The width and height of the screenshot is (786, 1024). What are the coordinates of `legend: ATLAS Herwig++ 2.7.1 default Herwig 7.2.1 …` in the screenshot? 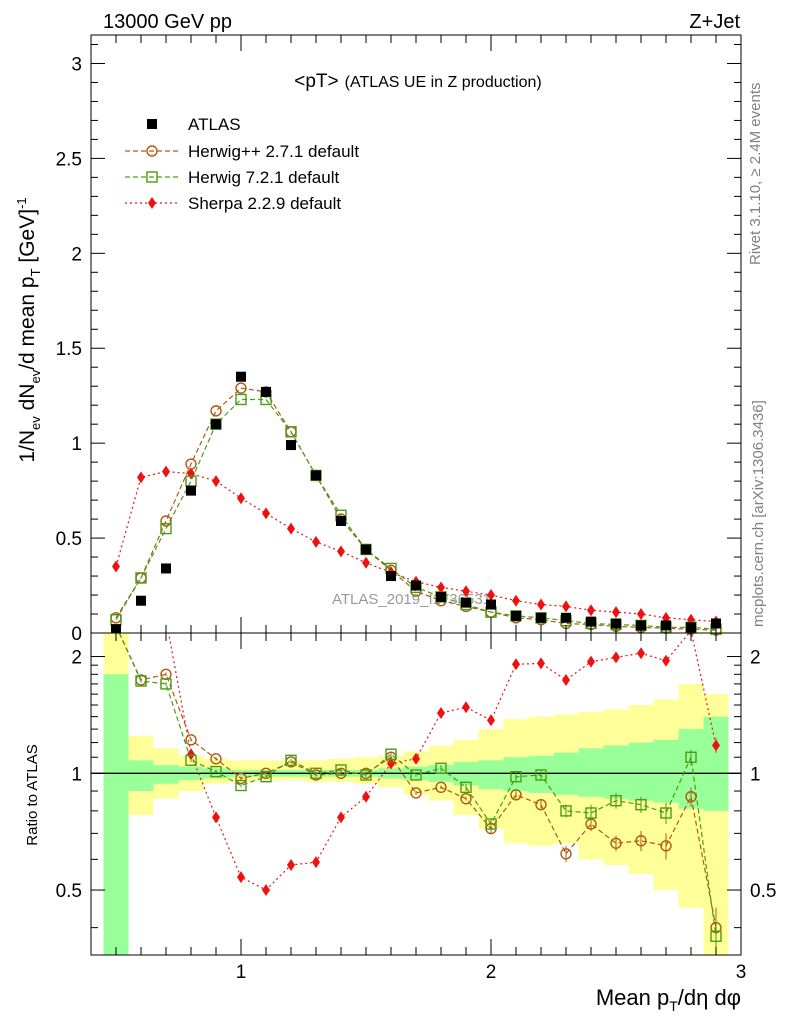 It's located at (242, 164).